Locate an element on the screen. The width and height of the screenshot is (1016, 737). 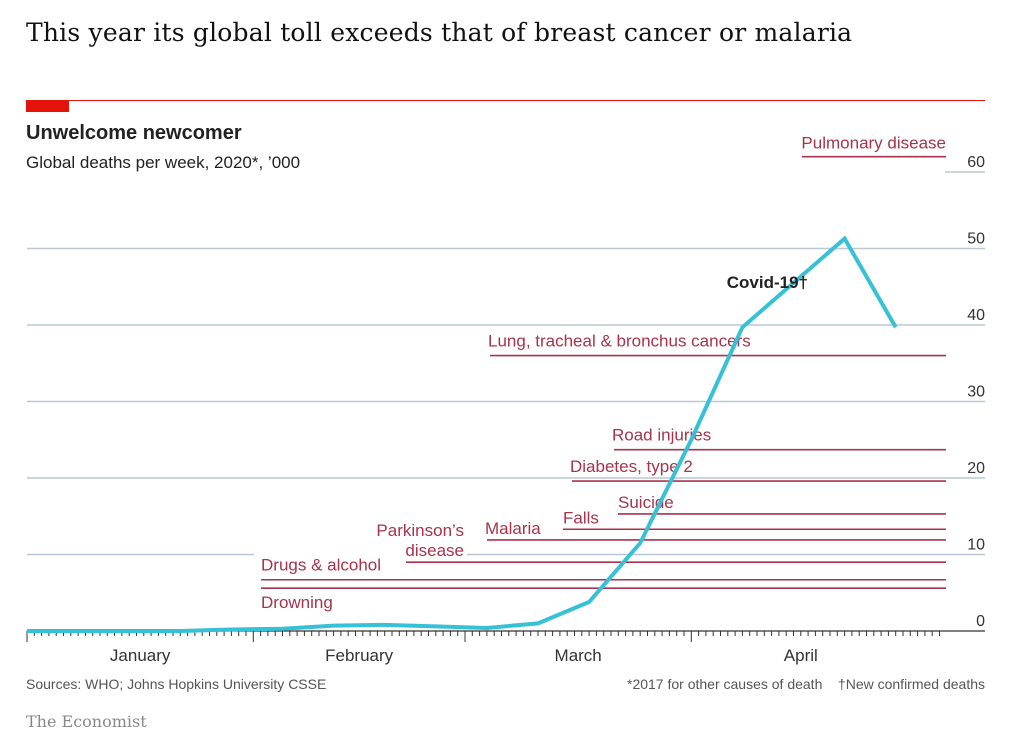
y-tick-label: 20 is located at coordinates (976, 468).